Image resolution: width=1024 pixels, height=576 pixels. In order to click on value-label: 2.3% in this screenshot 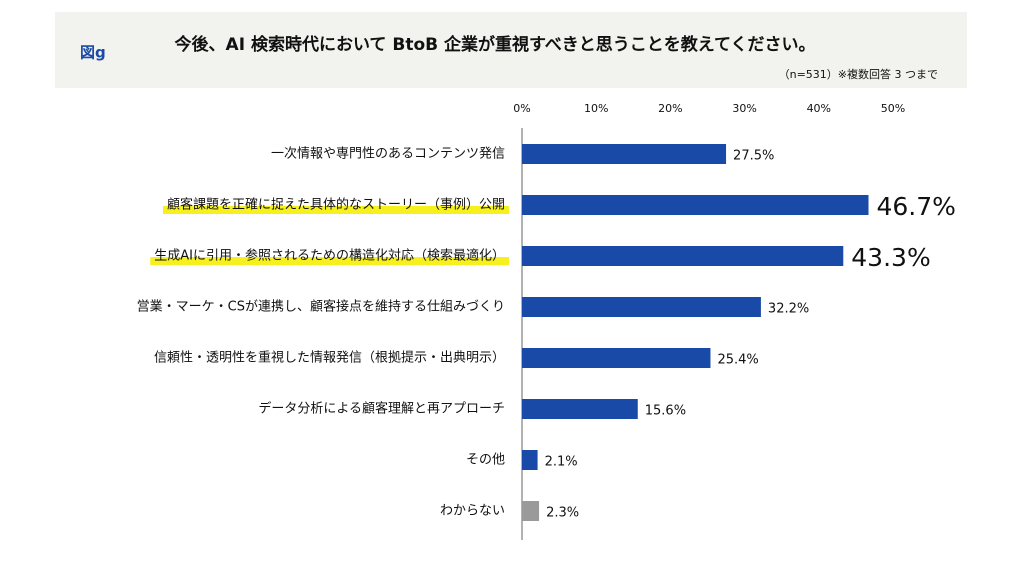, I will do `click(562, 513)`.